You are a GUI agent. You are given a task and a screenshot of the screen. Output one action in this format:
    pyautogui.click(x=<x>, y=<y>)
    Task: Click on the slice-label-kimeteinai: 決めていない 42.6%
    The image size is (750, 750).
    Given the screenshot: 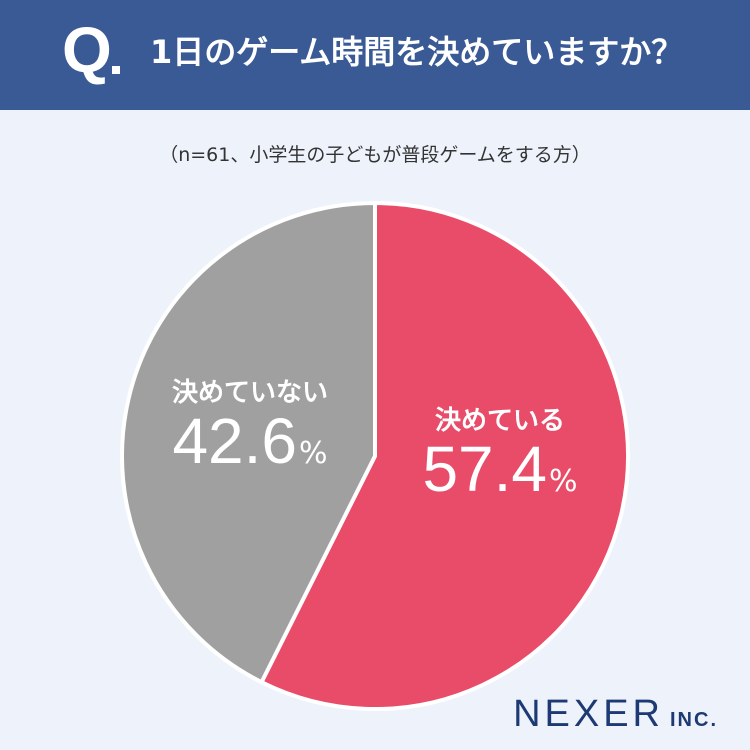 What is the action you would take?
    pyautogui.click(x=250, y=422)
    